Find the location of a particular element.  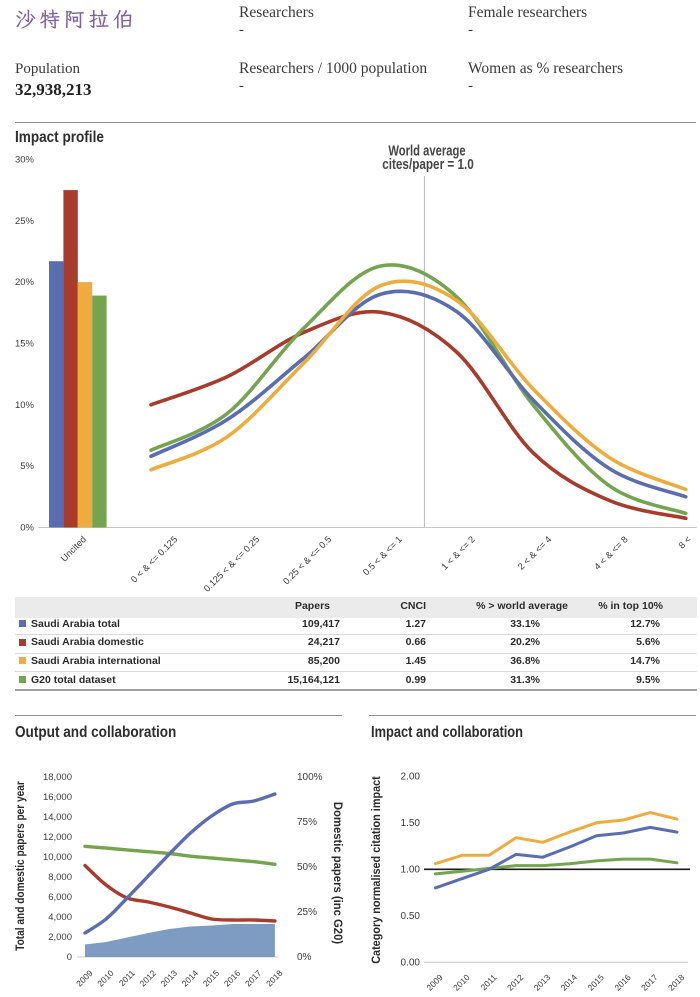

svg-text: 0.125 < & <= 0.25 is located at coordinates (232, 564).